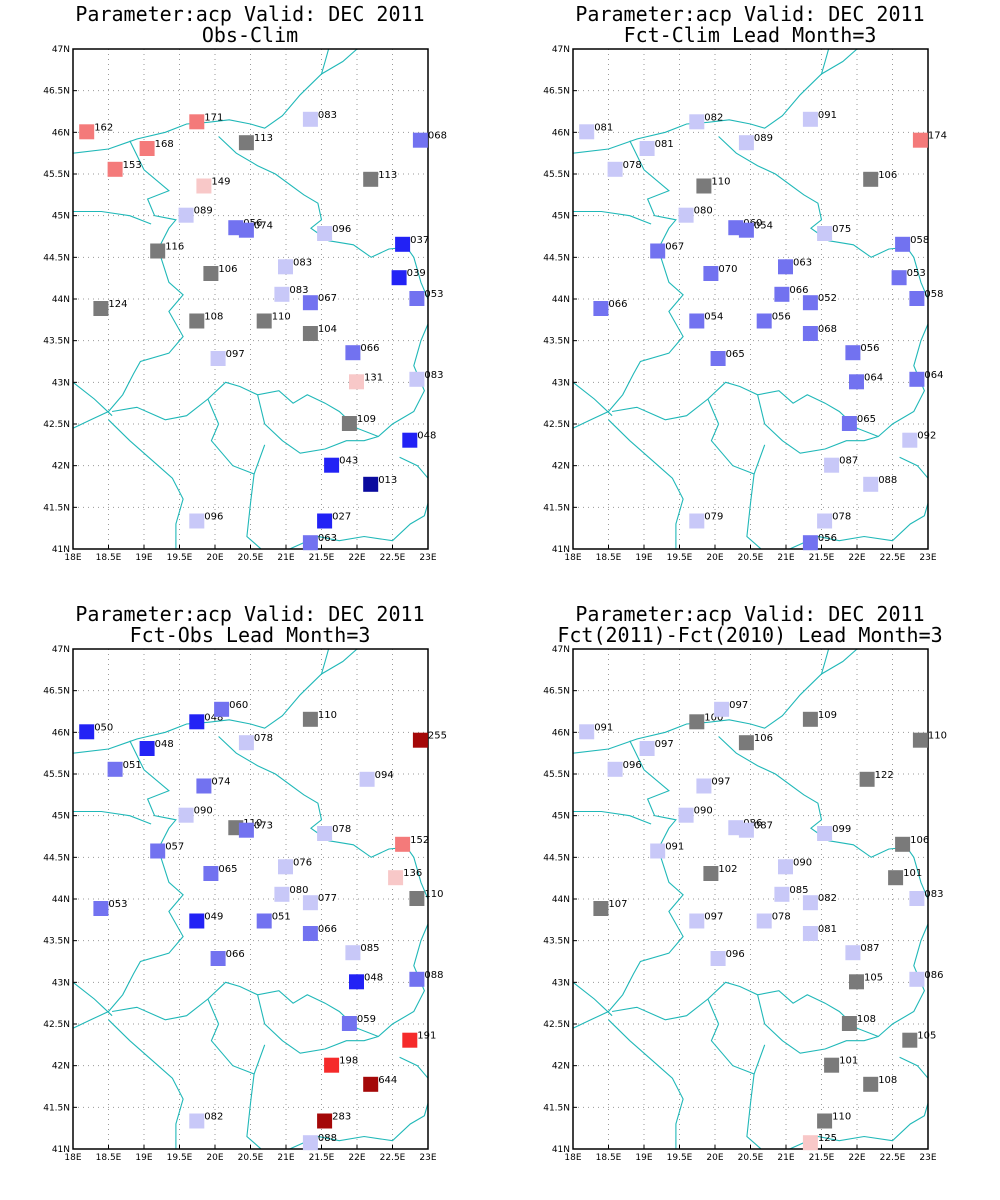 Image resolution: width=1000 pixels, height=1200 pixels. What do you see at coordinates (103, 727) in the screenshot?
I see `station-value-label: 050` at bounding box center [103, 727].